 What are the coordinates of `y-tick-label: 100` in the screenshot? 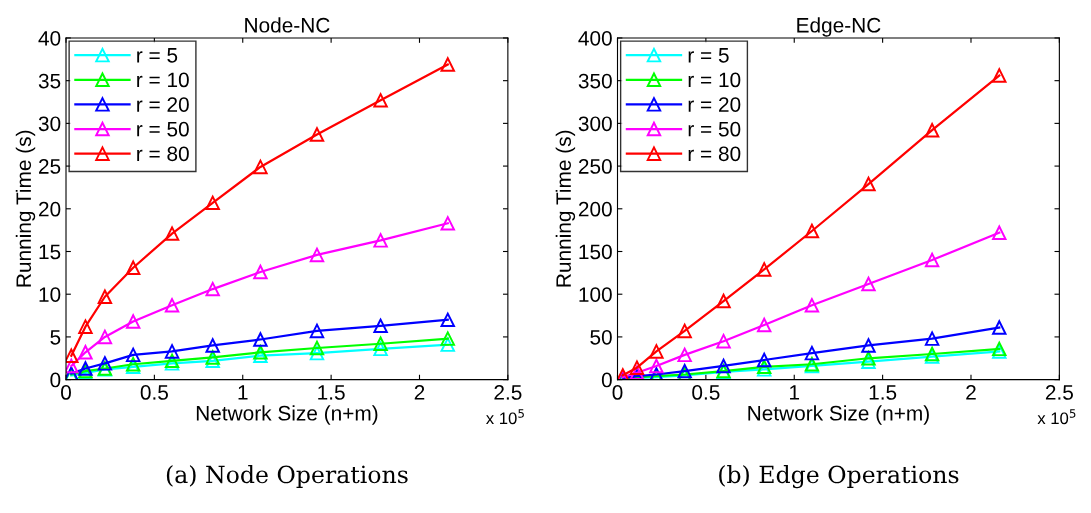 It's located at (595, 294).